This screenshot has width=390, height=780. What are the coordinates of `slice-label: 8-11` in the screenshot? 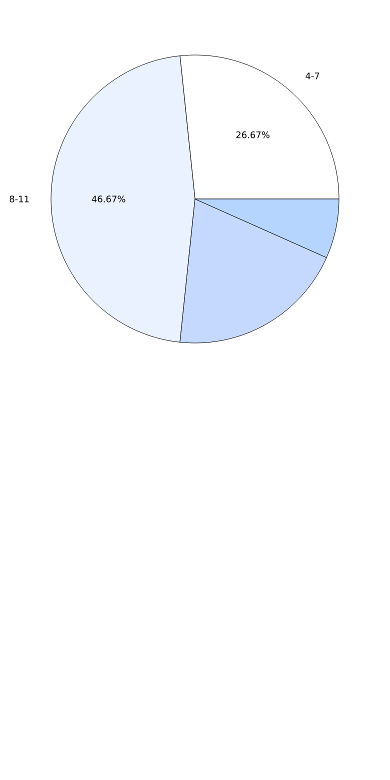 It's located at (19, 199).